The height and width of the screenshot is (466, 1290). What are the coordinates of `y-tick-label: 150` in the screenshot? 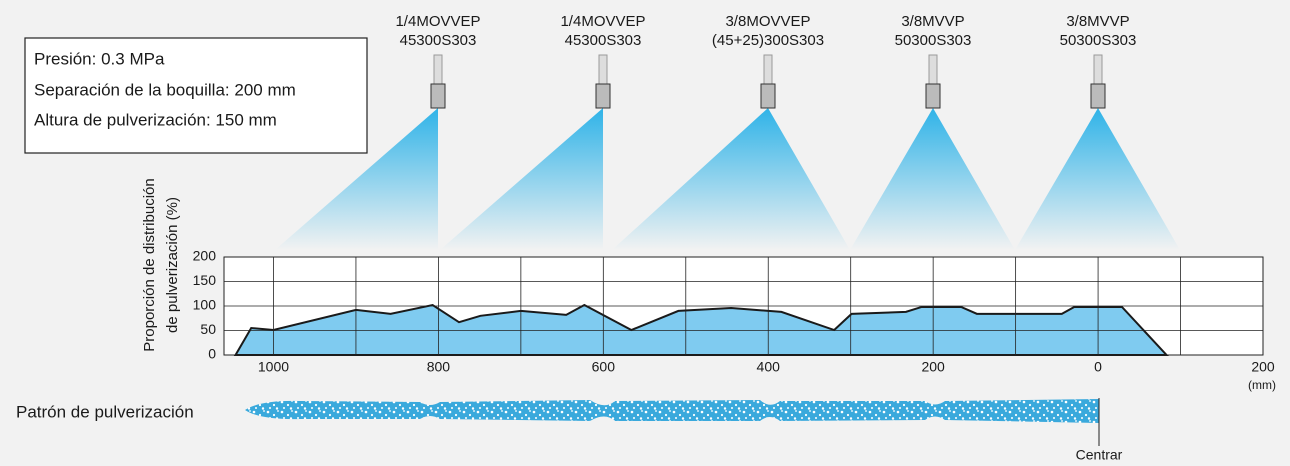 It's located at (205, 280).